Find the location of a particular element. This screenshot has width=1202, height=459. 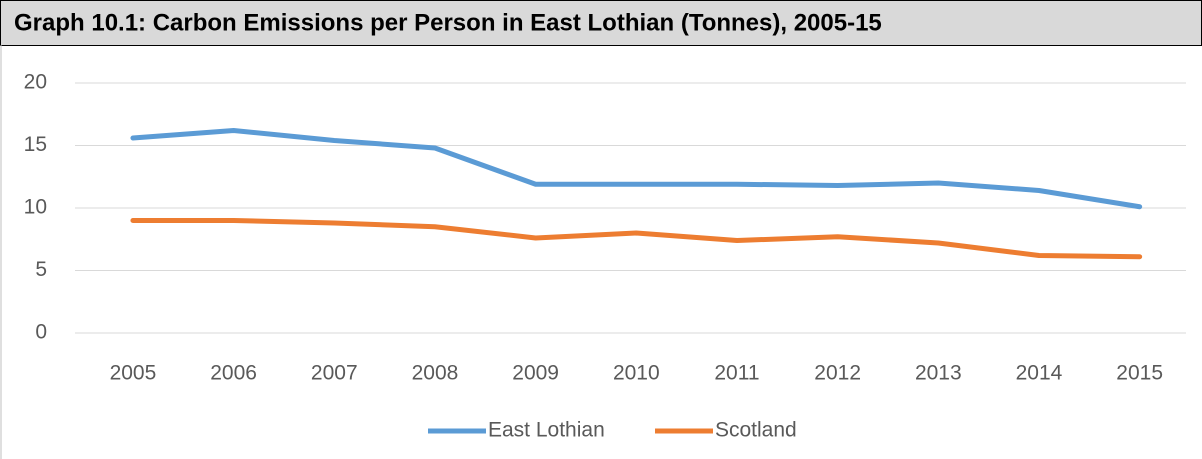

x-tick-label: 2006 is located at coordinates (233, 373).